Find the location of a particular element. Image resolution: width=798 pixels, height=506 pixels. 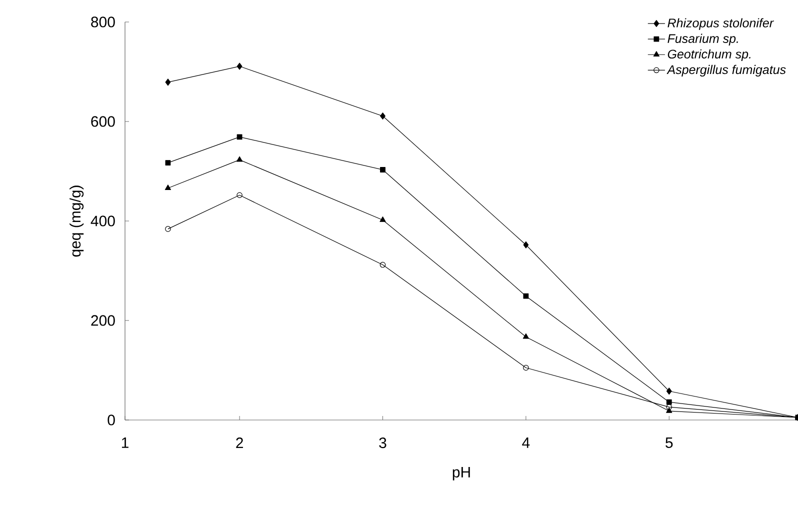

y-tick-label: 0 is located at coordinates (111, 420).